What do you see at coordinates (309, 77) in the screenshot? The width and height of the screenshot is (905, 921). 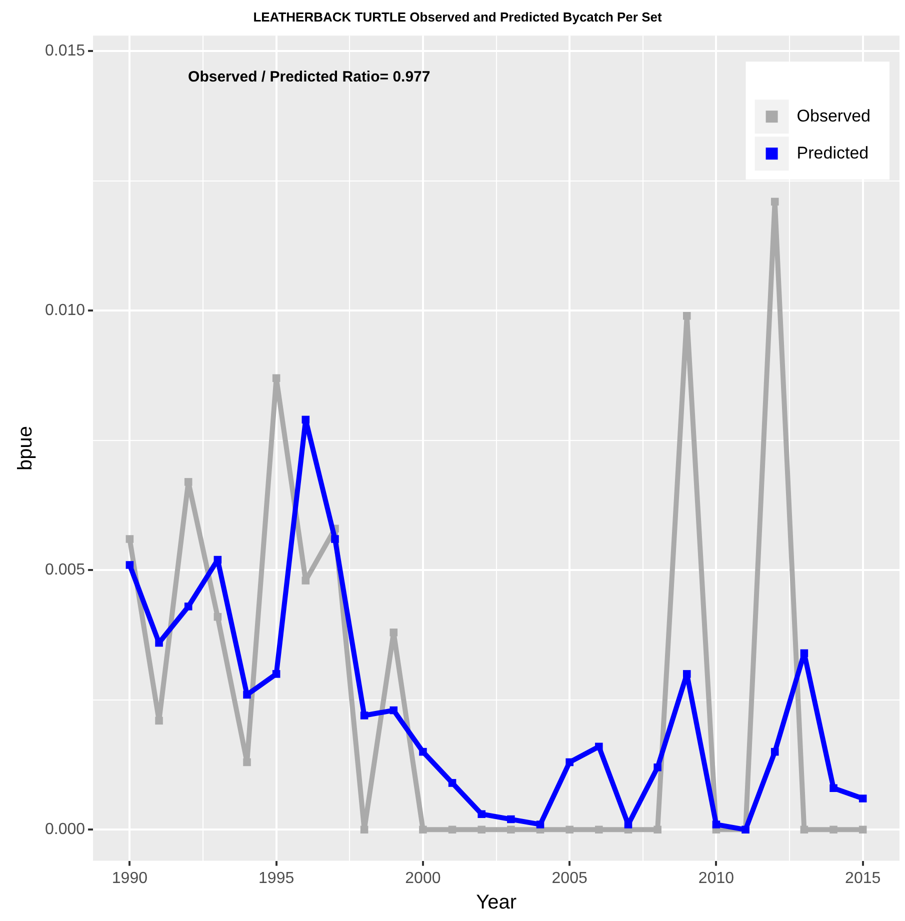 I see `annotation: Observed / Predicted Ratio= 0.977` at bounding box center [309, 77].